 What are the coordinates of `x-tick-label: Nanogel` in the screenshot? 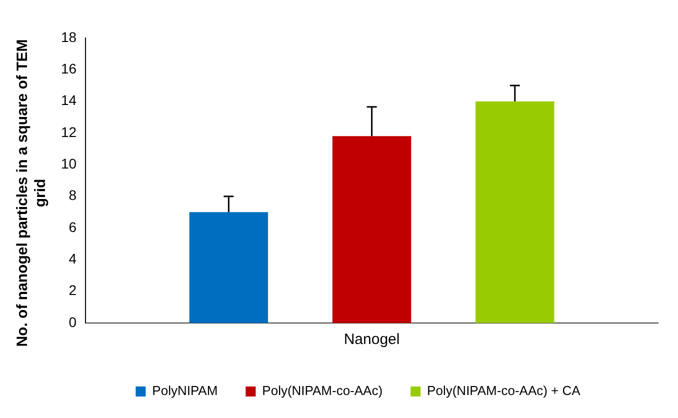 It's located at (372, 339).